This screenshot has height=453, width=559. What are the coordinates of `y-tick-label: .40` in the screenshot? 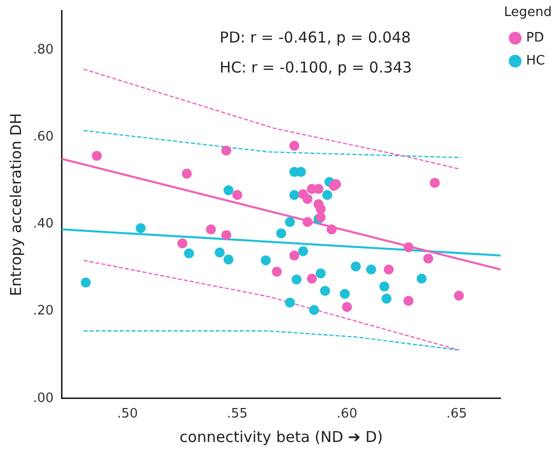 It's located at (43, 224).